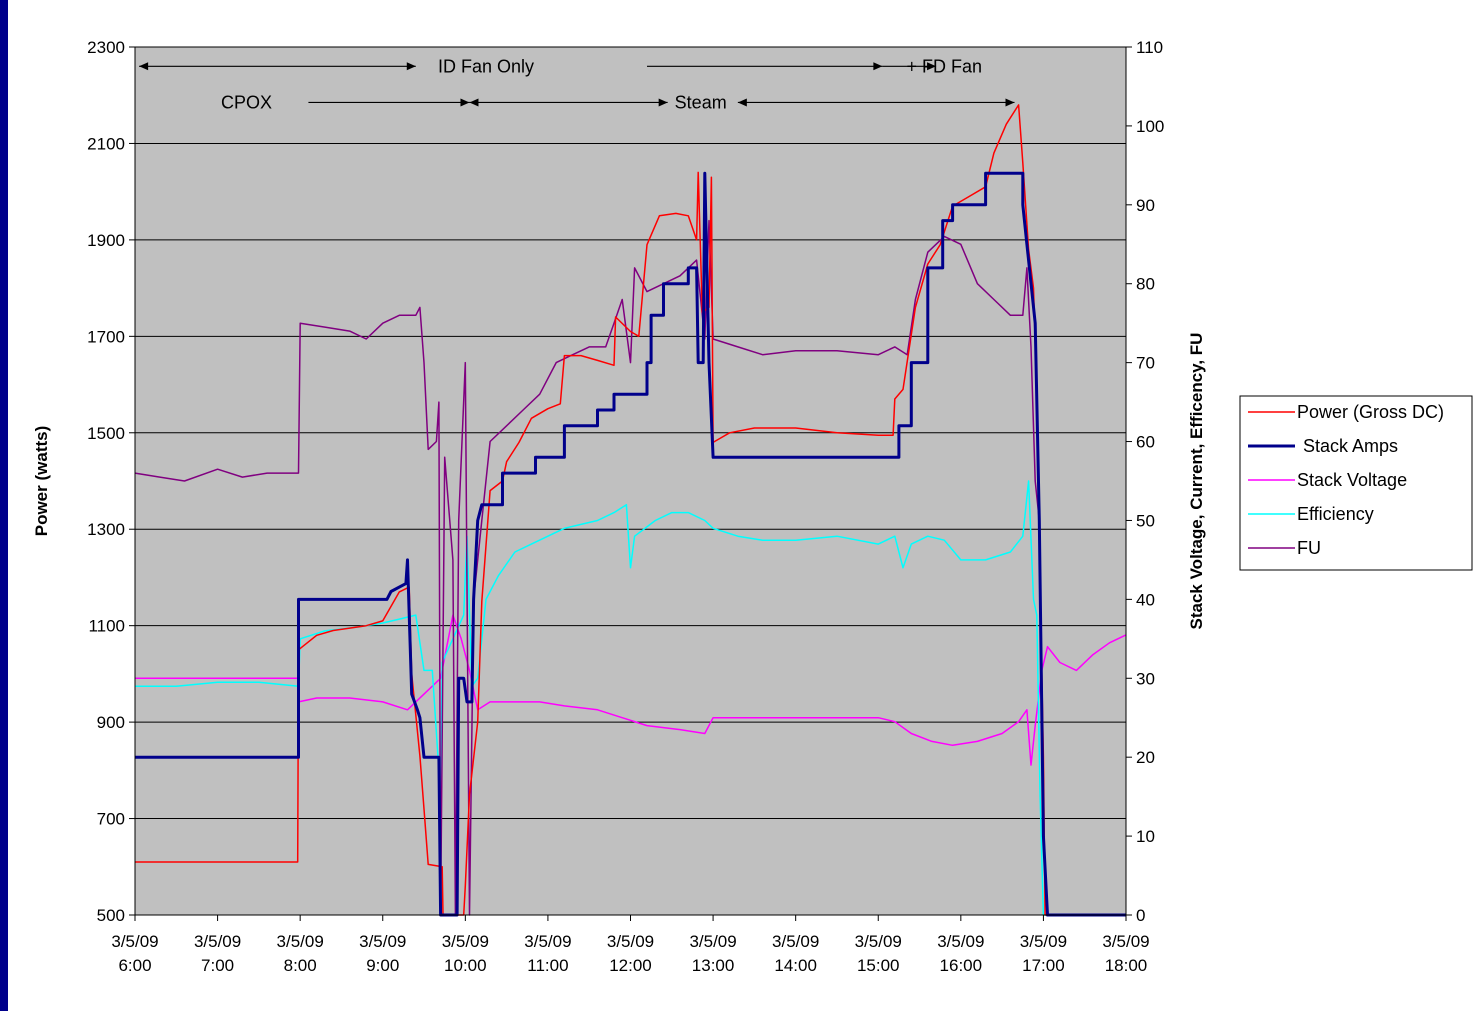 The height and width of the screenshot is (1011, 1473). Describe the element at coordinates (547, 965) in the screenshot. I see `x-tick-time: 11:00` at that location.